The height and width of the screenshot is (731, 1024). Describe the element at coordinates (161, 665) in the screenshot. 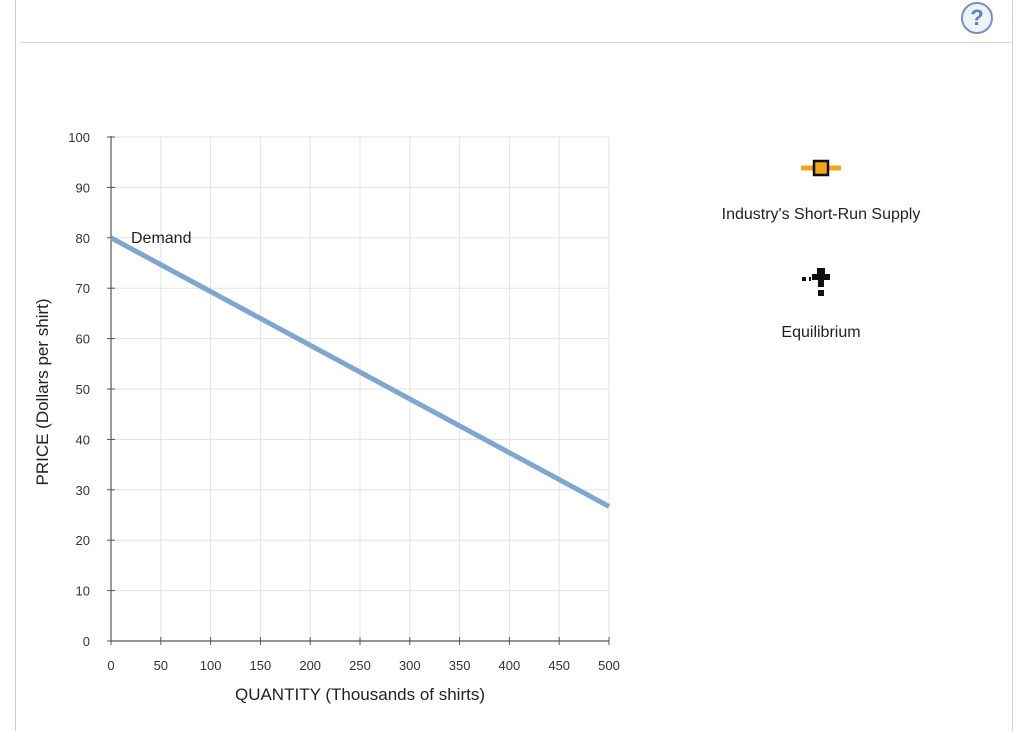

I see `x-tick-label: 50` at that location.